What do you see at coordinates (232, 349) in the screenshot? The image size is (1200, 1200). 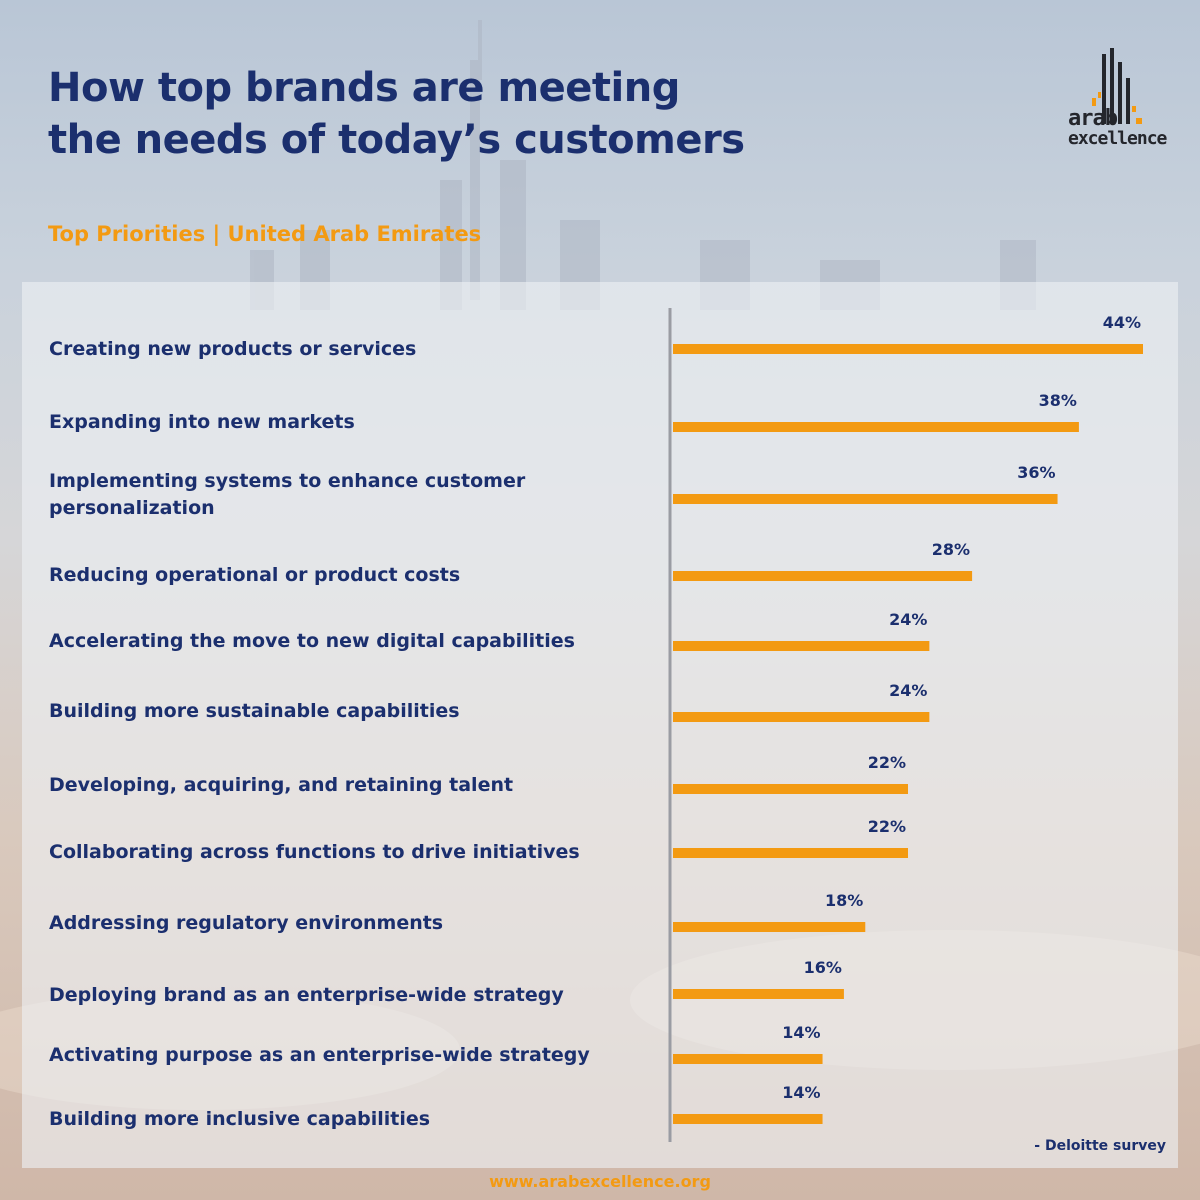 I see `category-label: Creating new products or services` at bounding box center [232, 349].